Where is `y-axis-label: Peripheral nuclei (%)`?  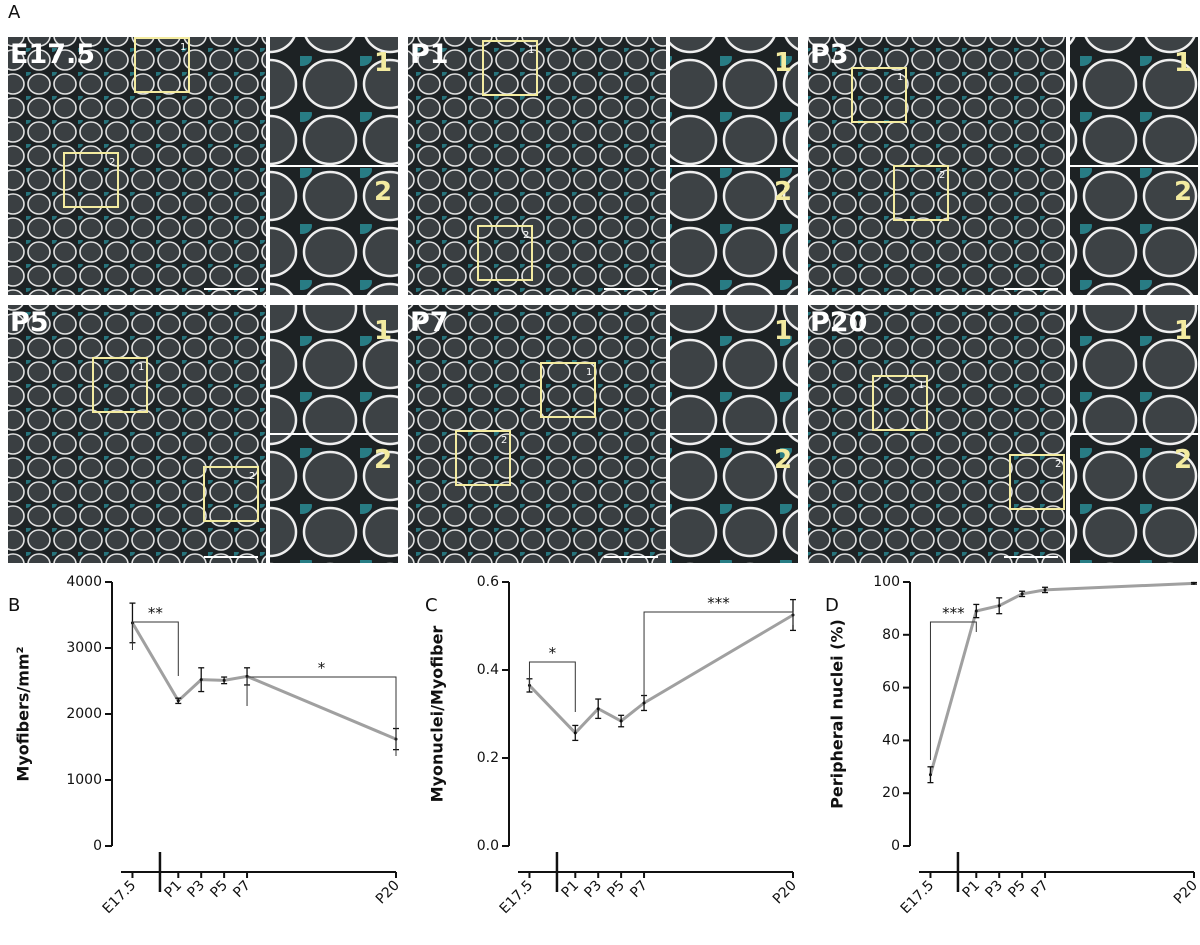 y-axis-label: Peripheral nuclei (%) is located at coordinates (837, 714).